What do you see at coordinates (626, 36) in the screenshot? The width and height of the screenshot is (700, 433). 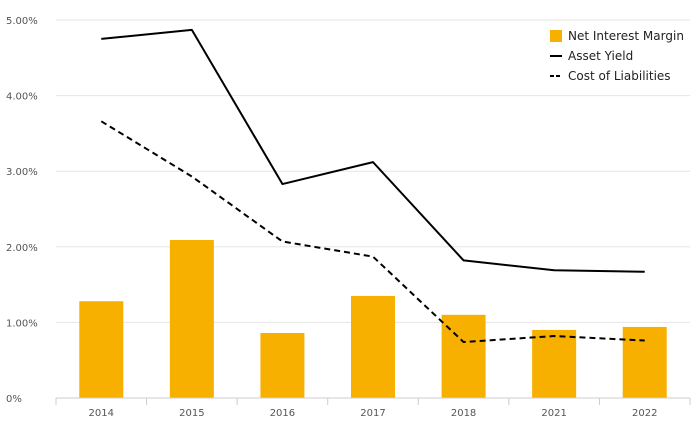 I see `legend-label: Net Interest Margin` at bounding box center [626, 36].